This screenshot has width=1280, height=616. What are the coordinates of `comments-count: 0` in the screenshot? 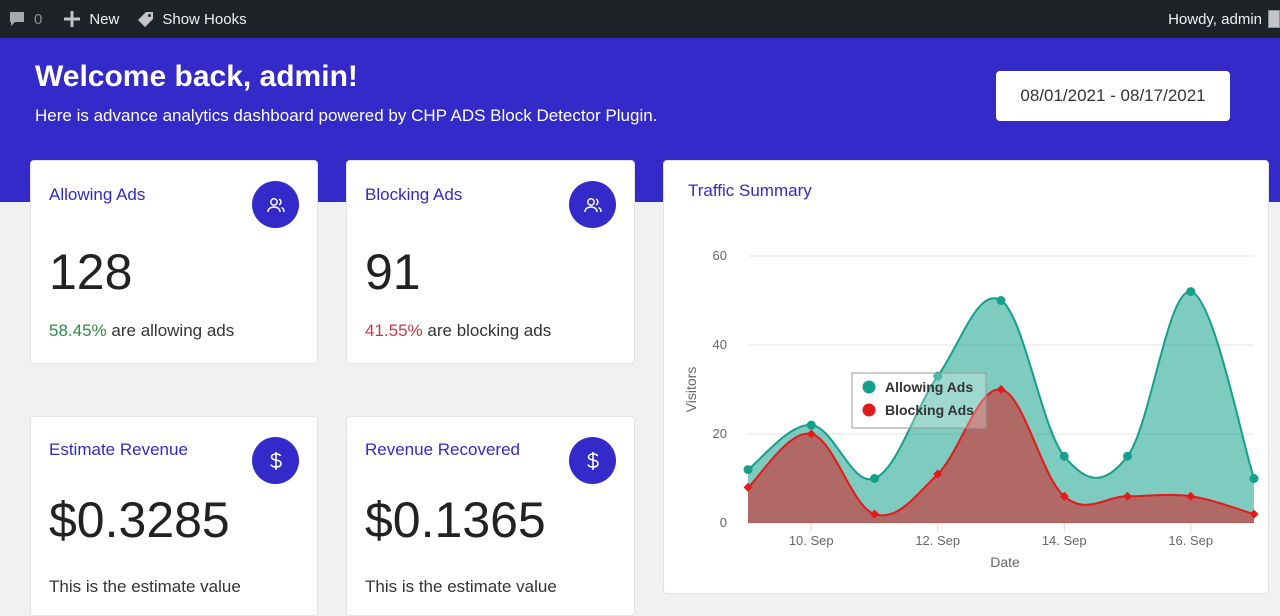 It's located at (38, 19).